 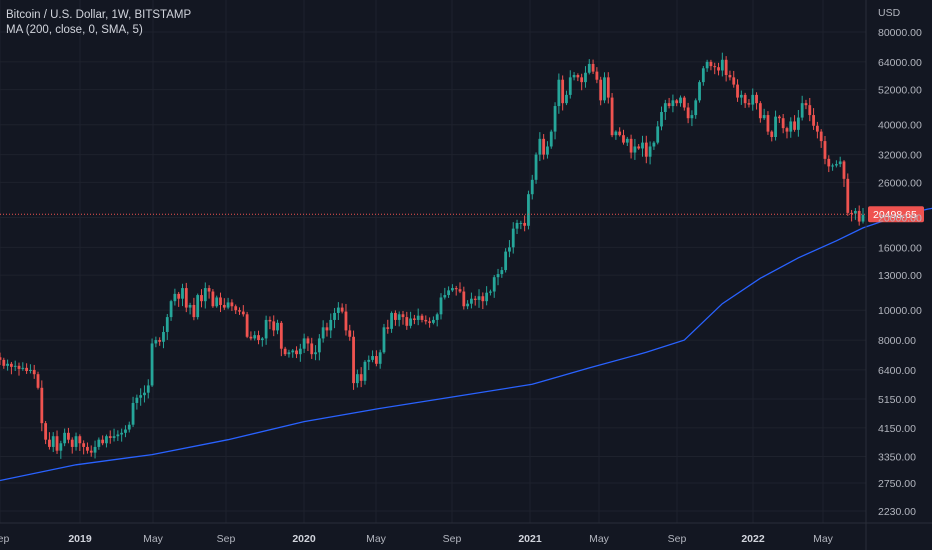 I want to click on last-price-badge, so click(x=896, y=214).